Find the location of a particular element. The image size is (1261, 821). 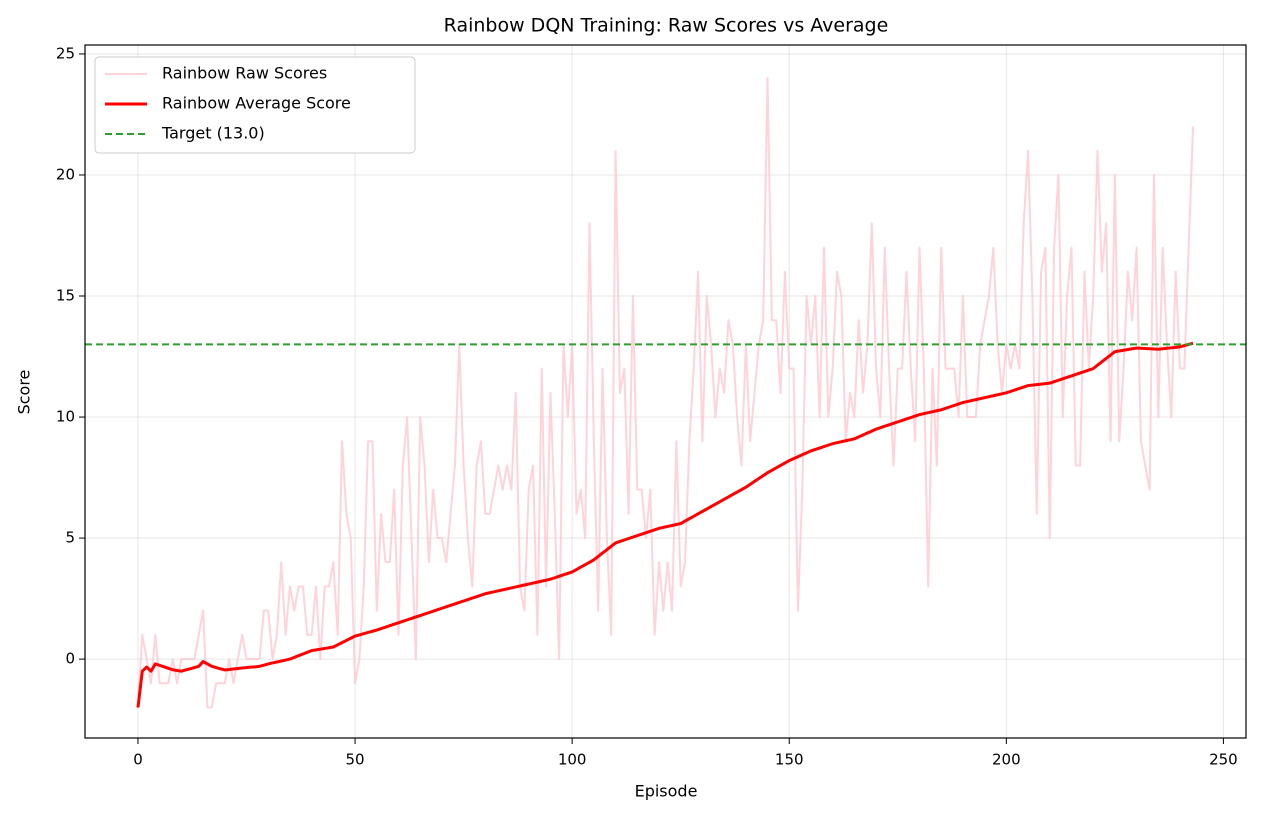

x-tick-label: 0 is located at coordinates (138, 760).